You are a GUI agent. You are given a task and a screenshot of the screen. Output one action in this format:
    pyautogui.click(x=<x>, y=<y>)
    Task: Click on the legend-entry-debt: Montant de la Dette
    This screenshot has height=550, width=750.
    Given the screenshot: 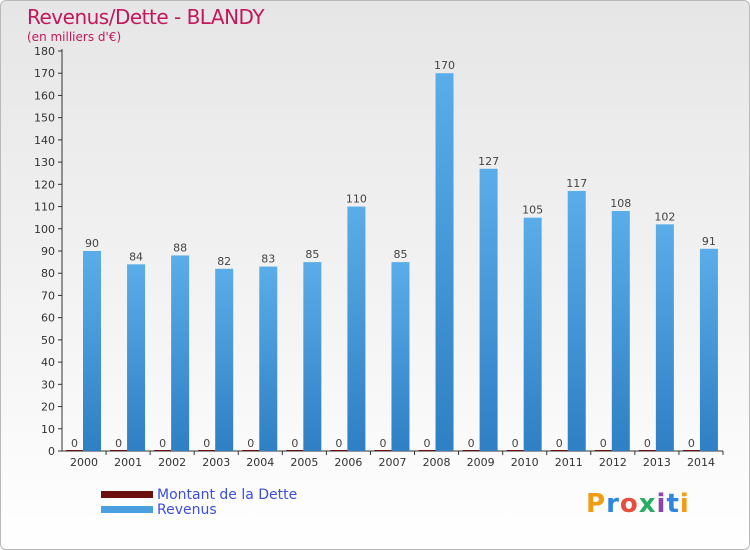 What is the action you would take?
    pyautogui.click(x=199, y=494)
    